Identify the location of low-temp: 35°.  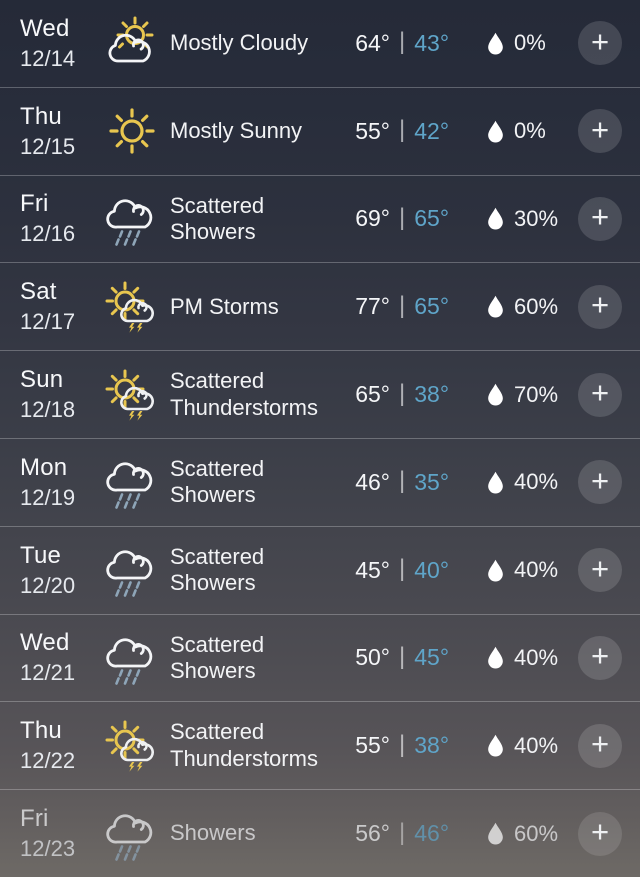
(432, 481).